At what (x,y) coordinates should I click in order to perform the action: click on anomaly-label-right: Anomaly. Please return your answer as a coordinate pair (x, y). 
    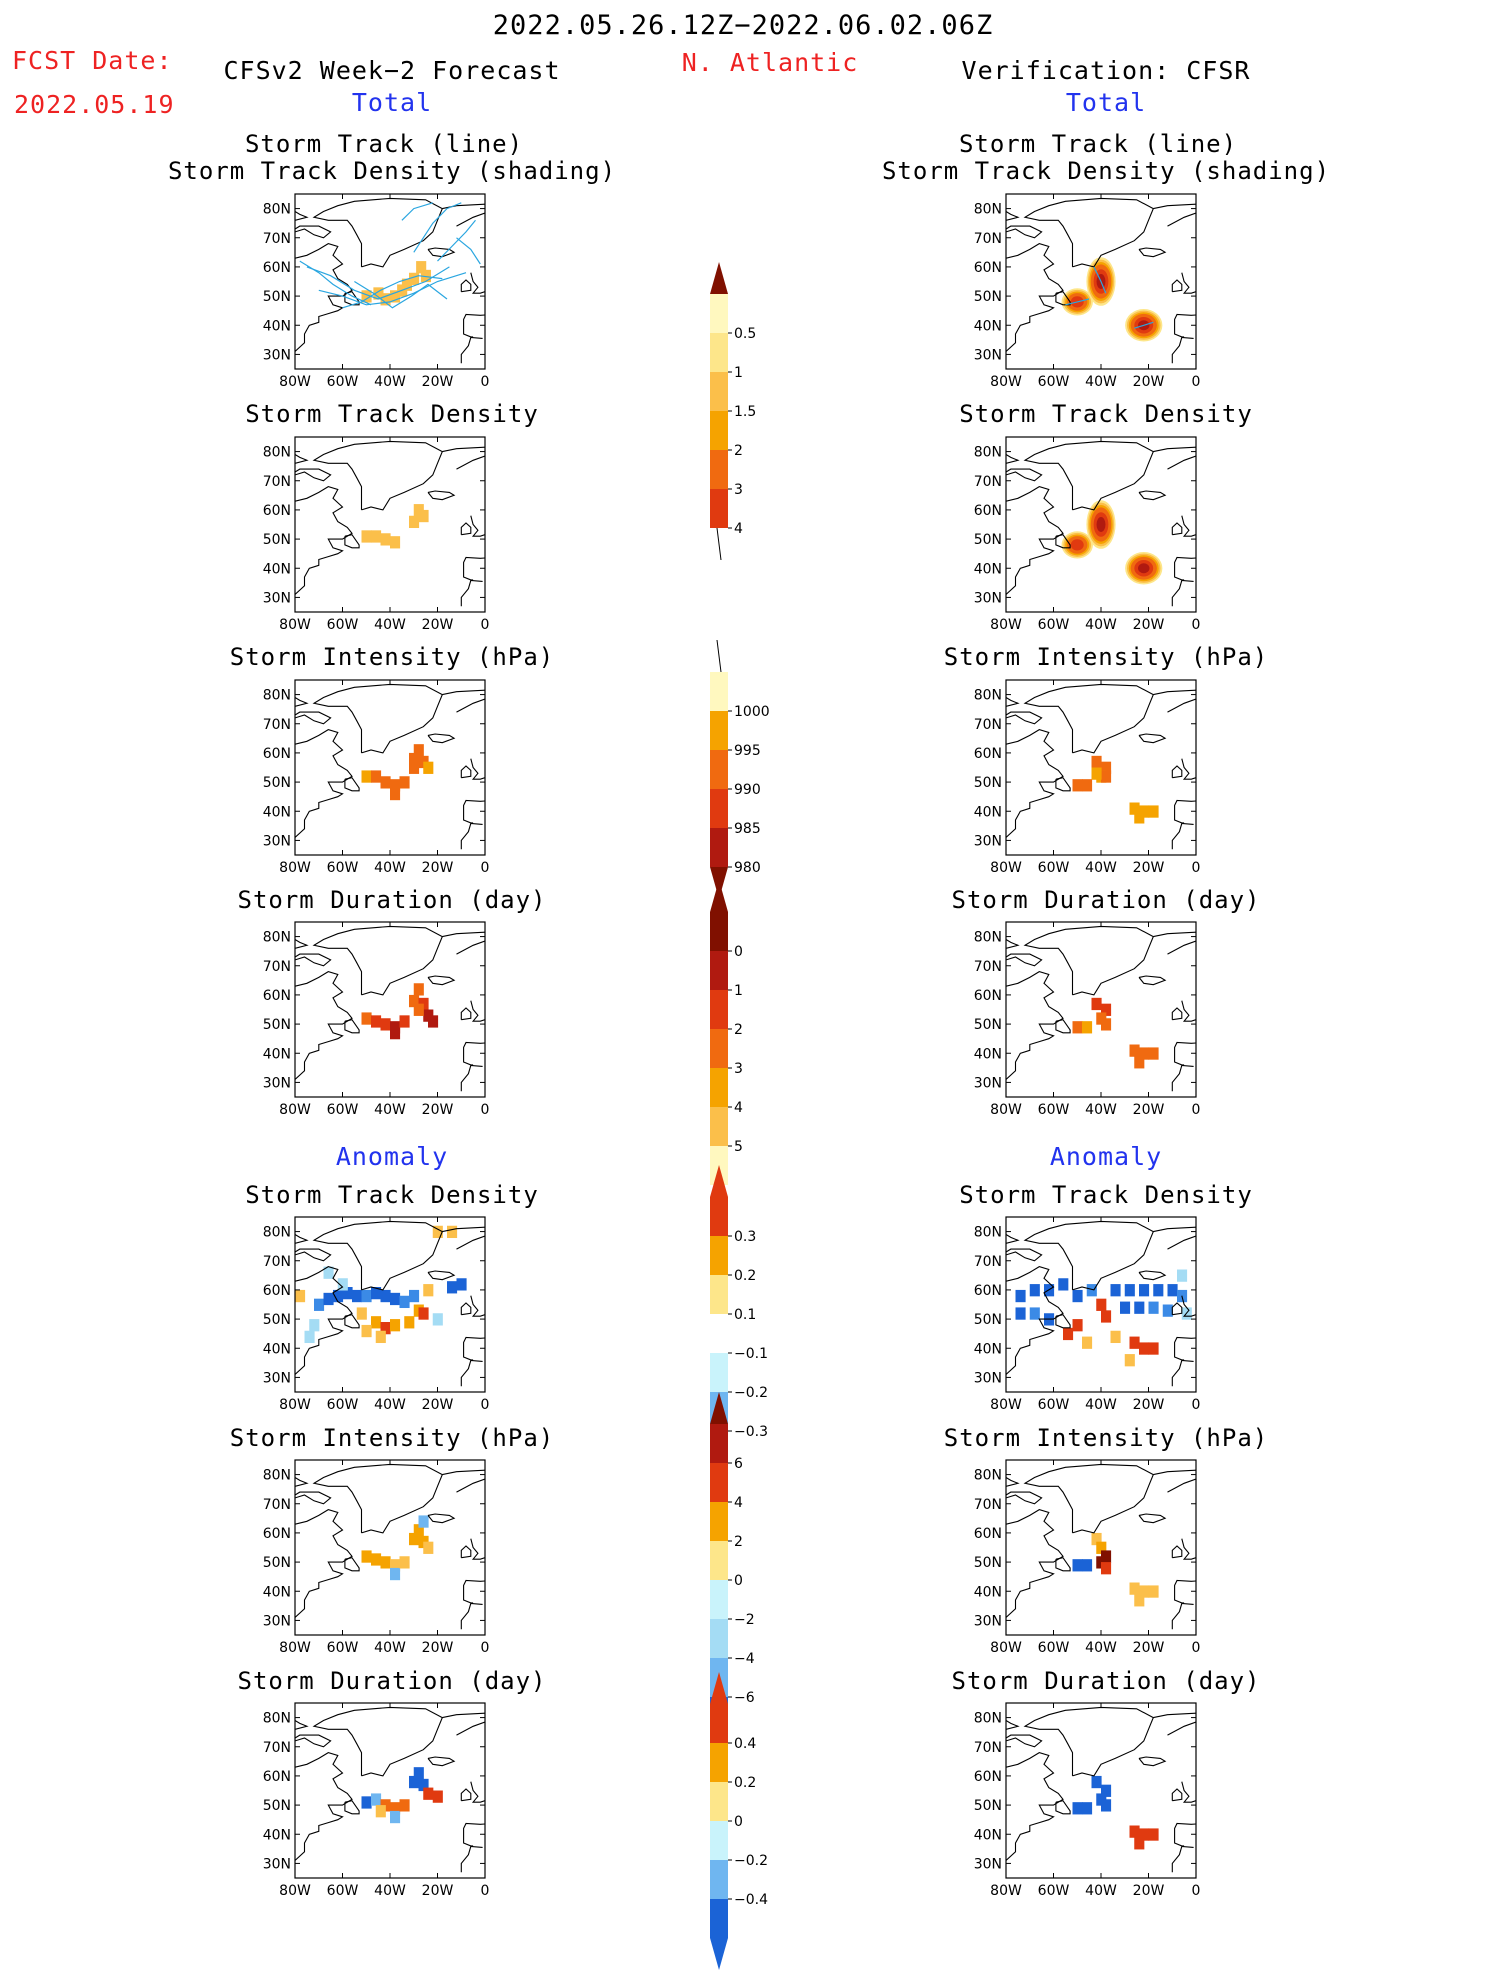
    Looking at the image, I should click on (1106, 1156).